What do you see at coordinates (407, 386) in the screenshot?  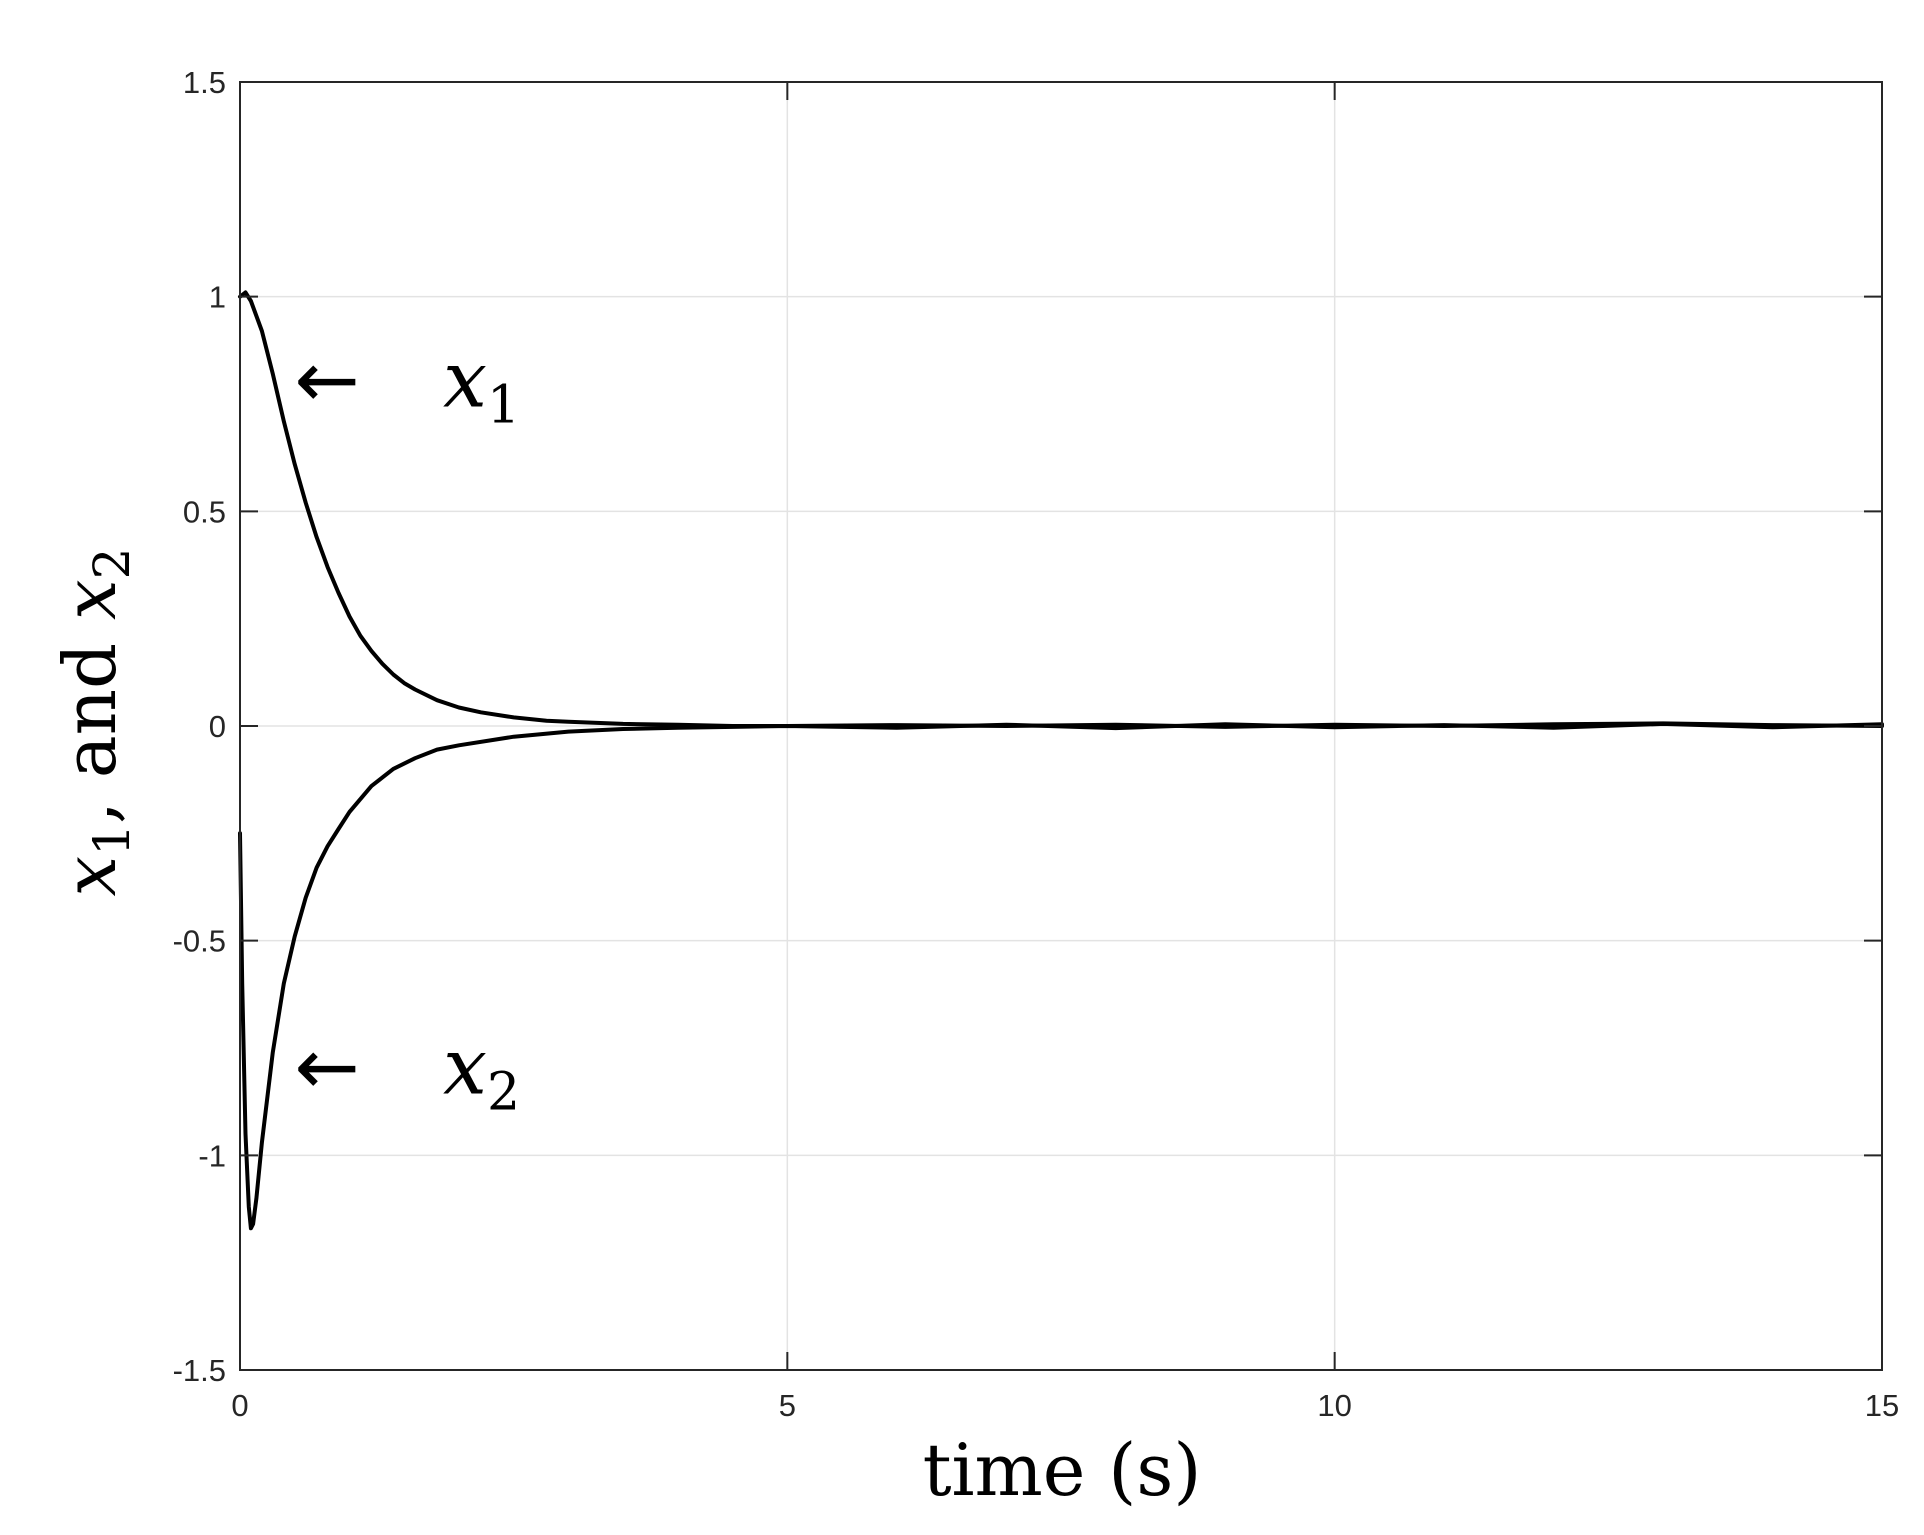 I see `annotation-x1: ← x1` at bounding box center [407, 386].